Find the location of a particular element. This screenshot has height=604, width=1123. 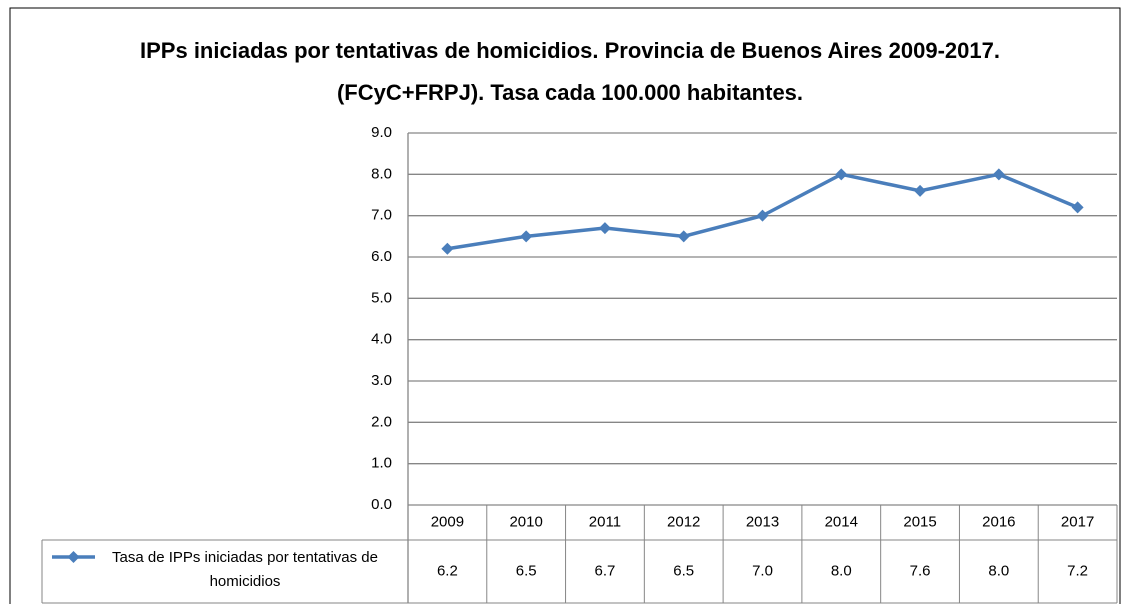

x-tick-label: 2014 is located at coordinates (841, 521).